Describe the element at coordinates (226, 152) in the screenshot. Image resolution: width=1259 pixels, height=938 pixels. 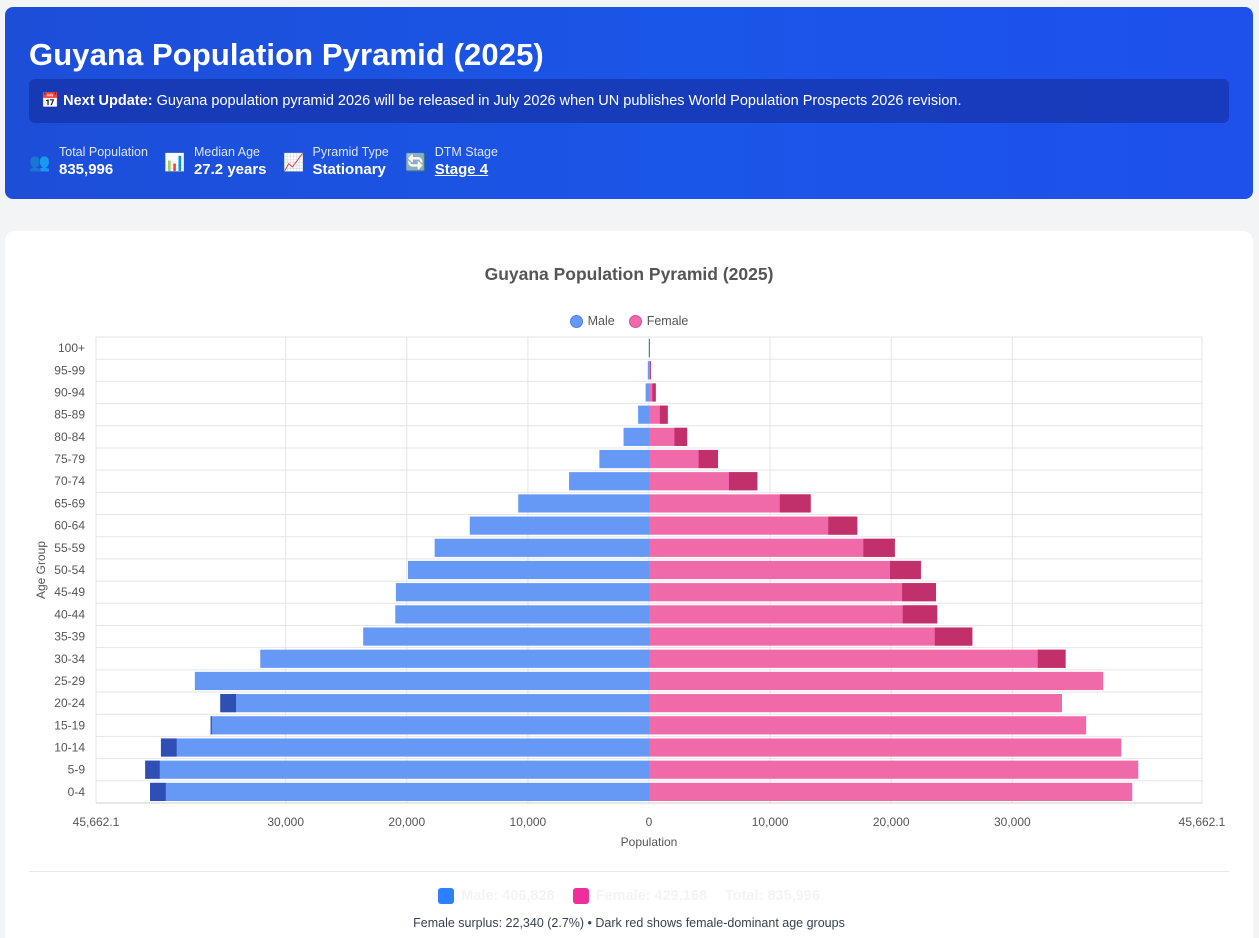
I see `stat-label: Median Age` at that location.